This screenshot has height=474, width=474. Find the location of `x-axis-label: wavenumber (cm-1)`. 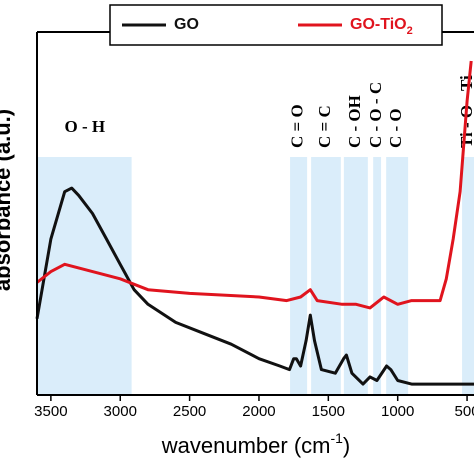

x-axis-label: wavenumber (cm-1) is located at coordinates (256, 444).